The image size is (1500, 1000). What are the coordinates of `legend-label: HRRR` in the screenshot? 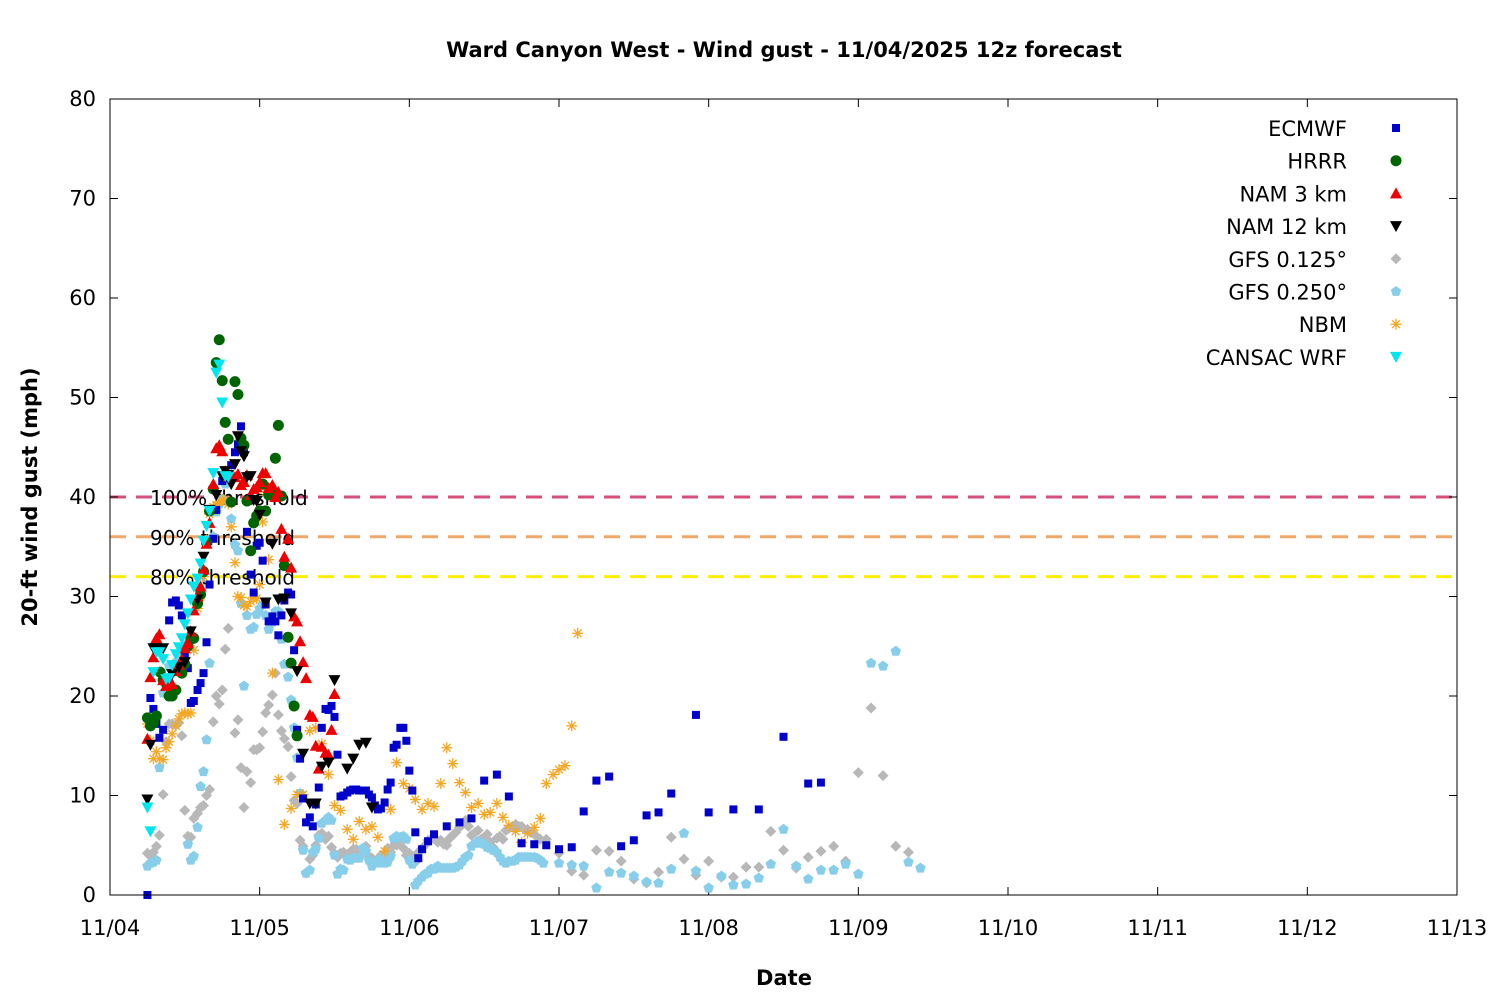 It's located at (1317, 162).